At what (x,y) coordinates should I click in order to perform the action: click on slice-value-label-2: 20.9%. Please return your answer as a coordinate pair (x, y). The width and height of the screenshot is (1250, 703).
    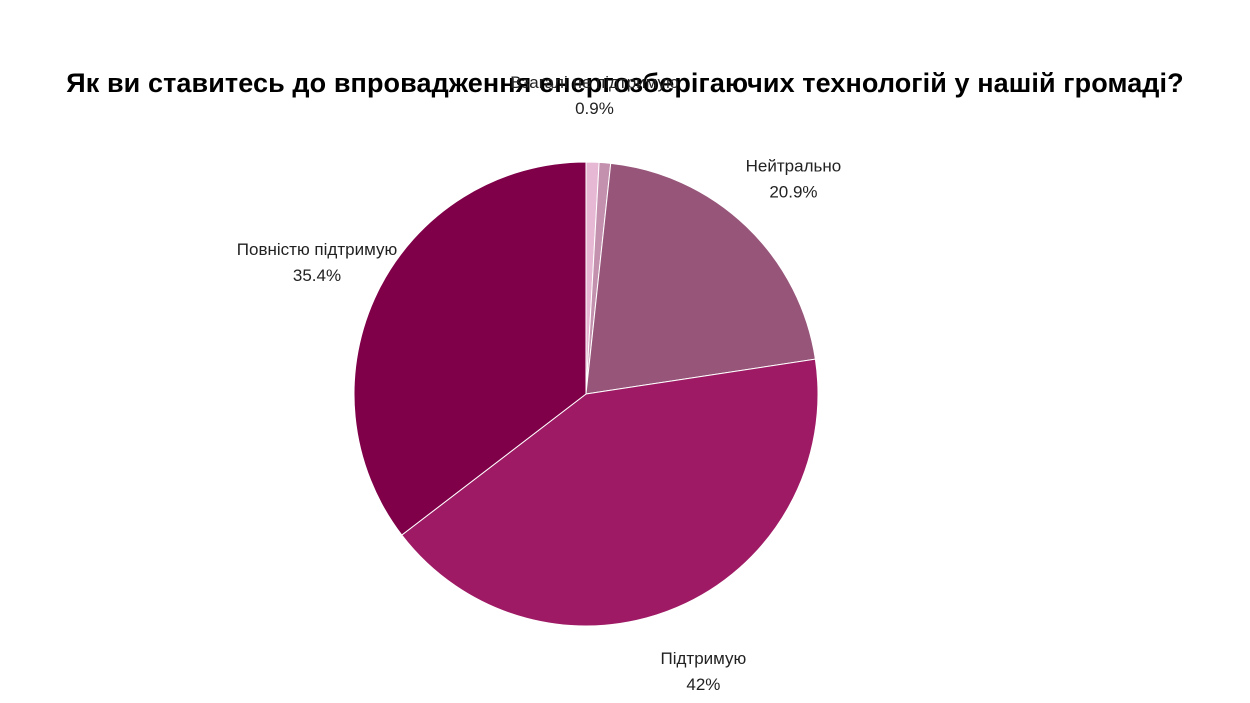
    Looking at the image, I should click on (793, 191).